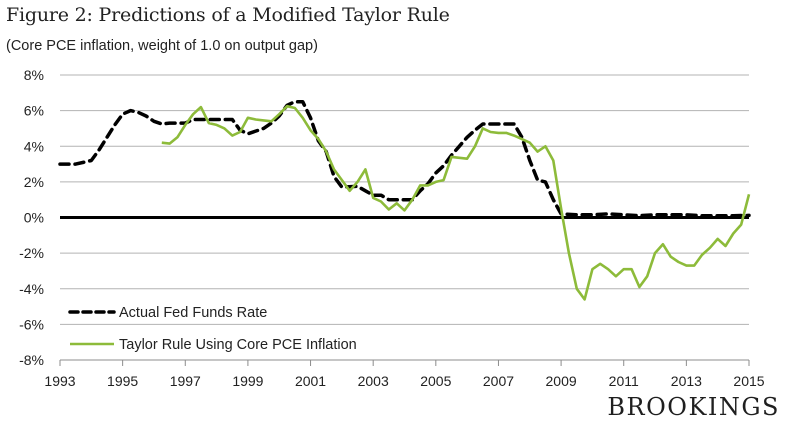  I want to click on x-tick-label: 2015, so click(748, 381).